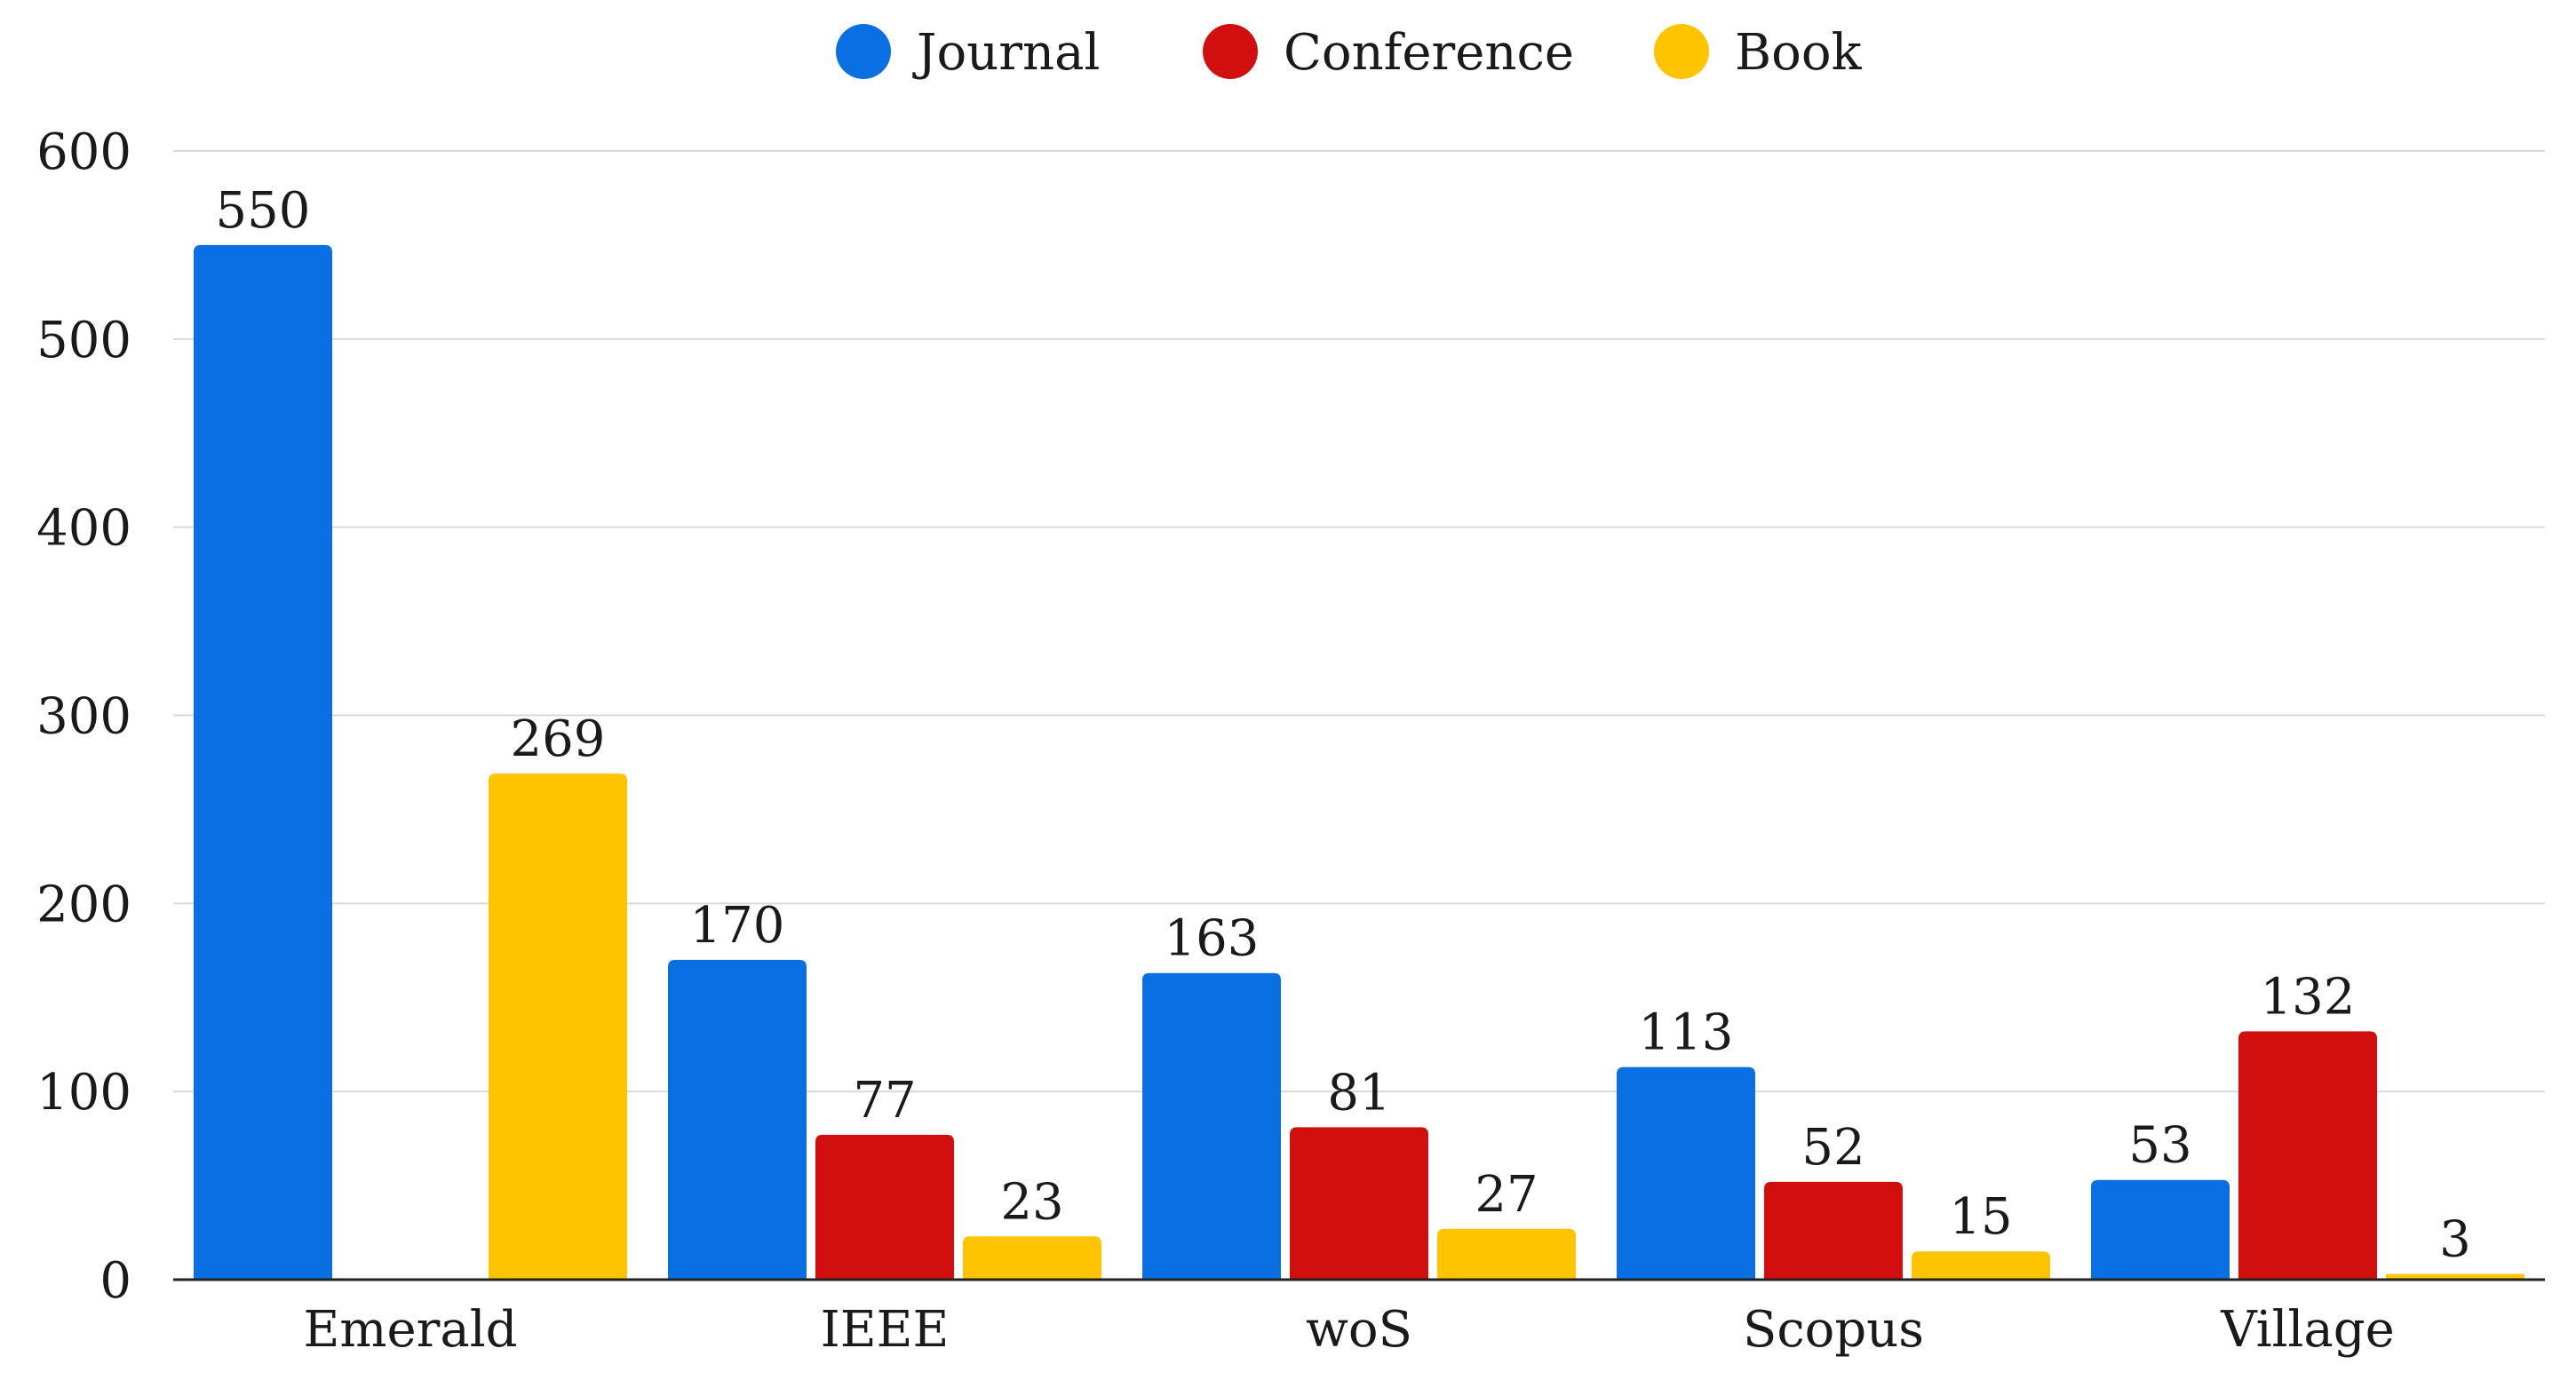  Describe the element at coordinates (737, 1119) in the screenshot. I see `bar-journal-ieee` at that location.